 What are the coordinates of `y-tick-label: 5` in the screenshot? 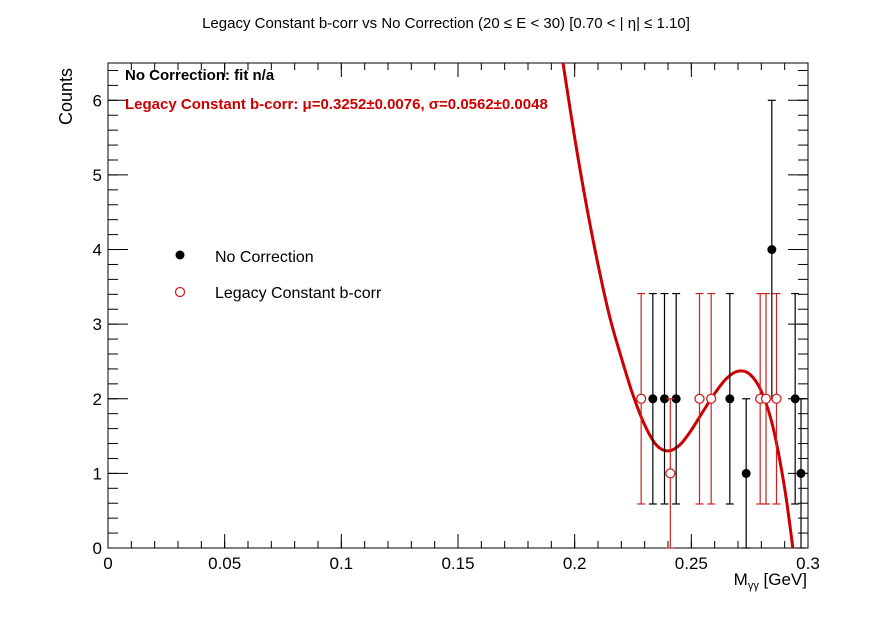 It's located at (97, 175).